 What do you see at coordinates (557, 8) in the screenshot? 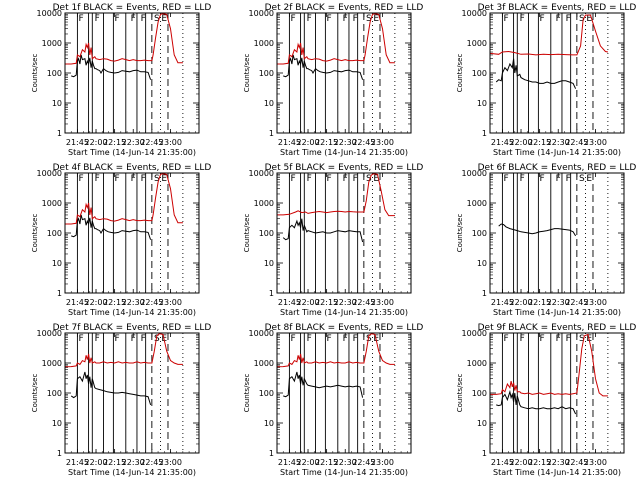
I see `chart-title: Det 3f BLACK = Events, RED = LLD` at bounding box center [557, 8].